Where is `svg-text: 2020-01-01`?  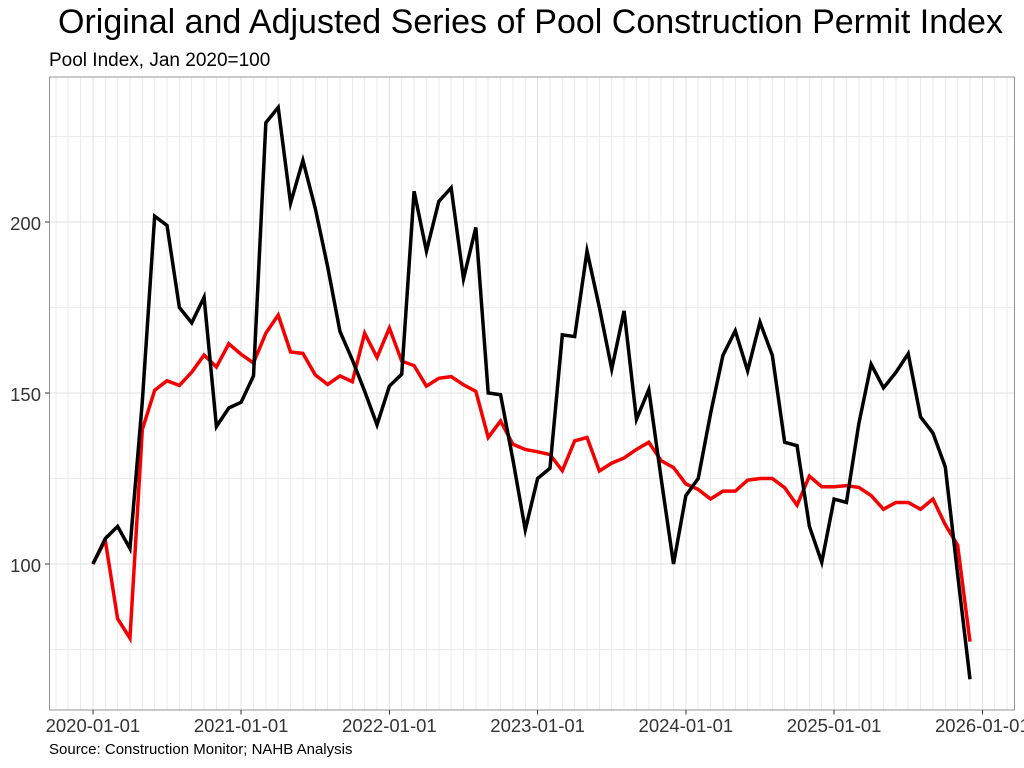 svg-text: 2020-01-01 is located at coordinates (93, 725).